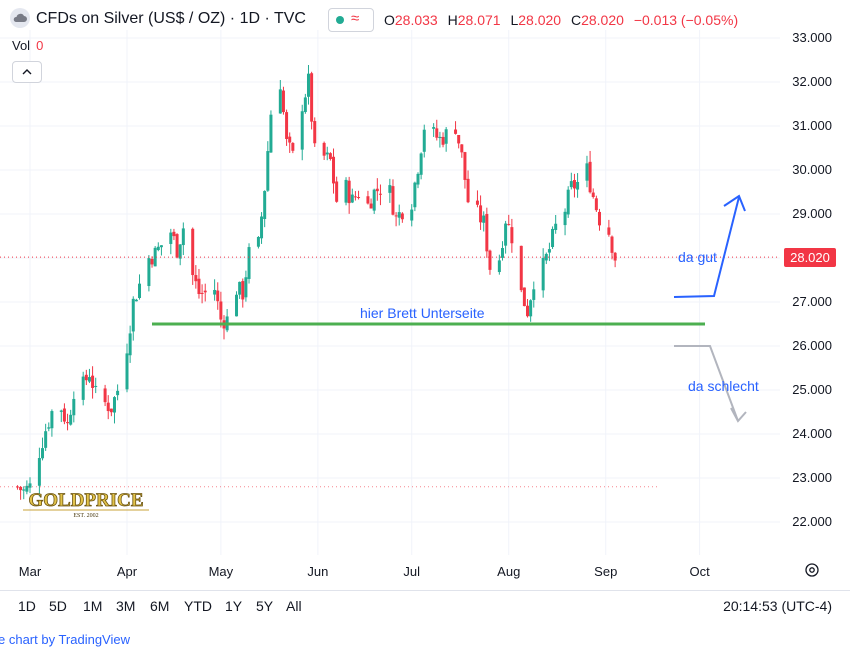 The height and width of the screenshot is (652, 850). I want to click on range-button-5y: 5Y, so click(265, 606).